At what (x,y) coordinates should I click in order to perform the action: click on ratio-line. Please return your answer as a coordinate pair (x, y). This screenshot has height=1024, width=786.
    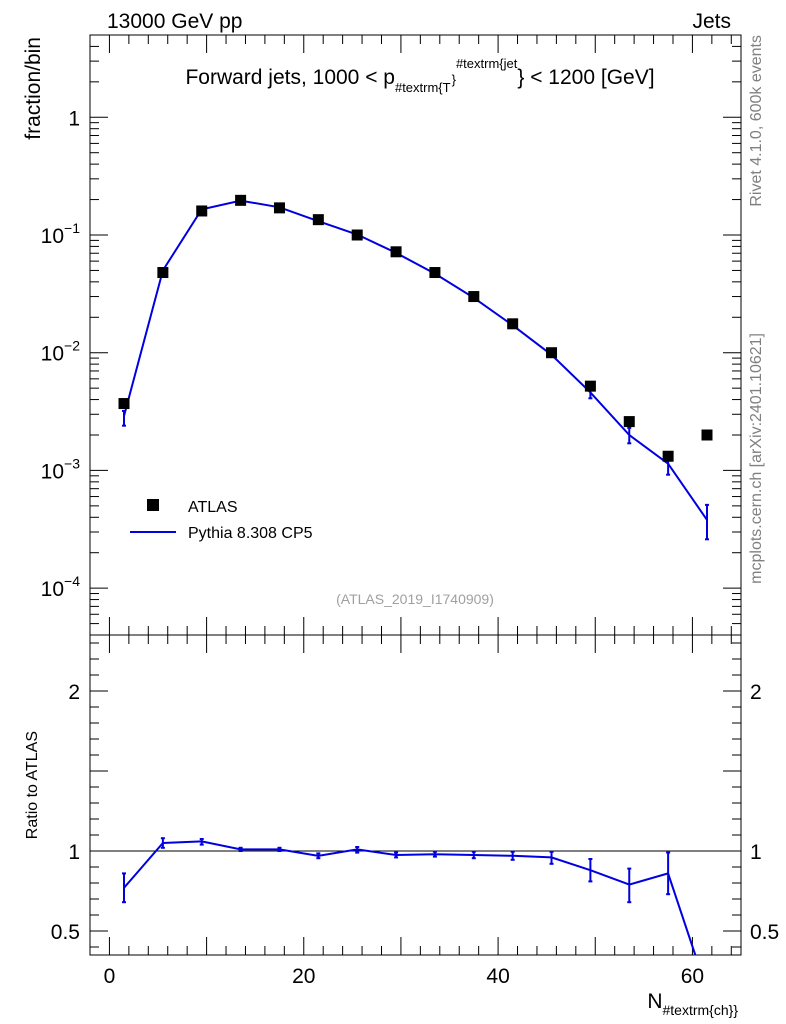
    Looking at the image, I should click on (410, 898).